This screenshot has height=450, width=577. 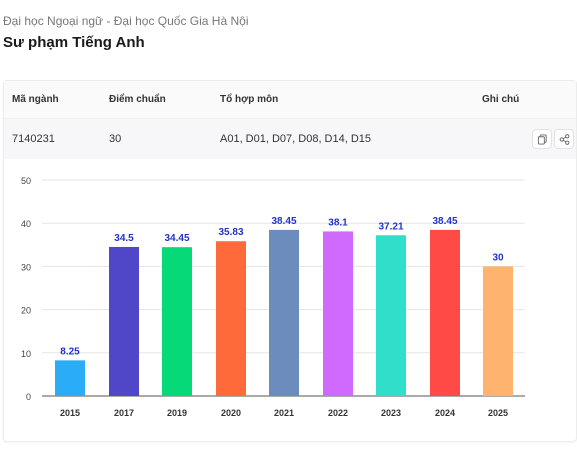 What do you see at coordinates (137, 99) in the screenshot?
I see `column-header-score: Điểm chuẩn` at bounding box center [137, 99].